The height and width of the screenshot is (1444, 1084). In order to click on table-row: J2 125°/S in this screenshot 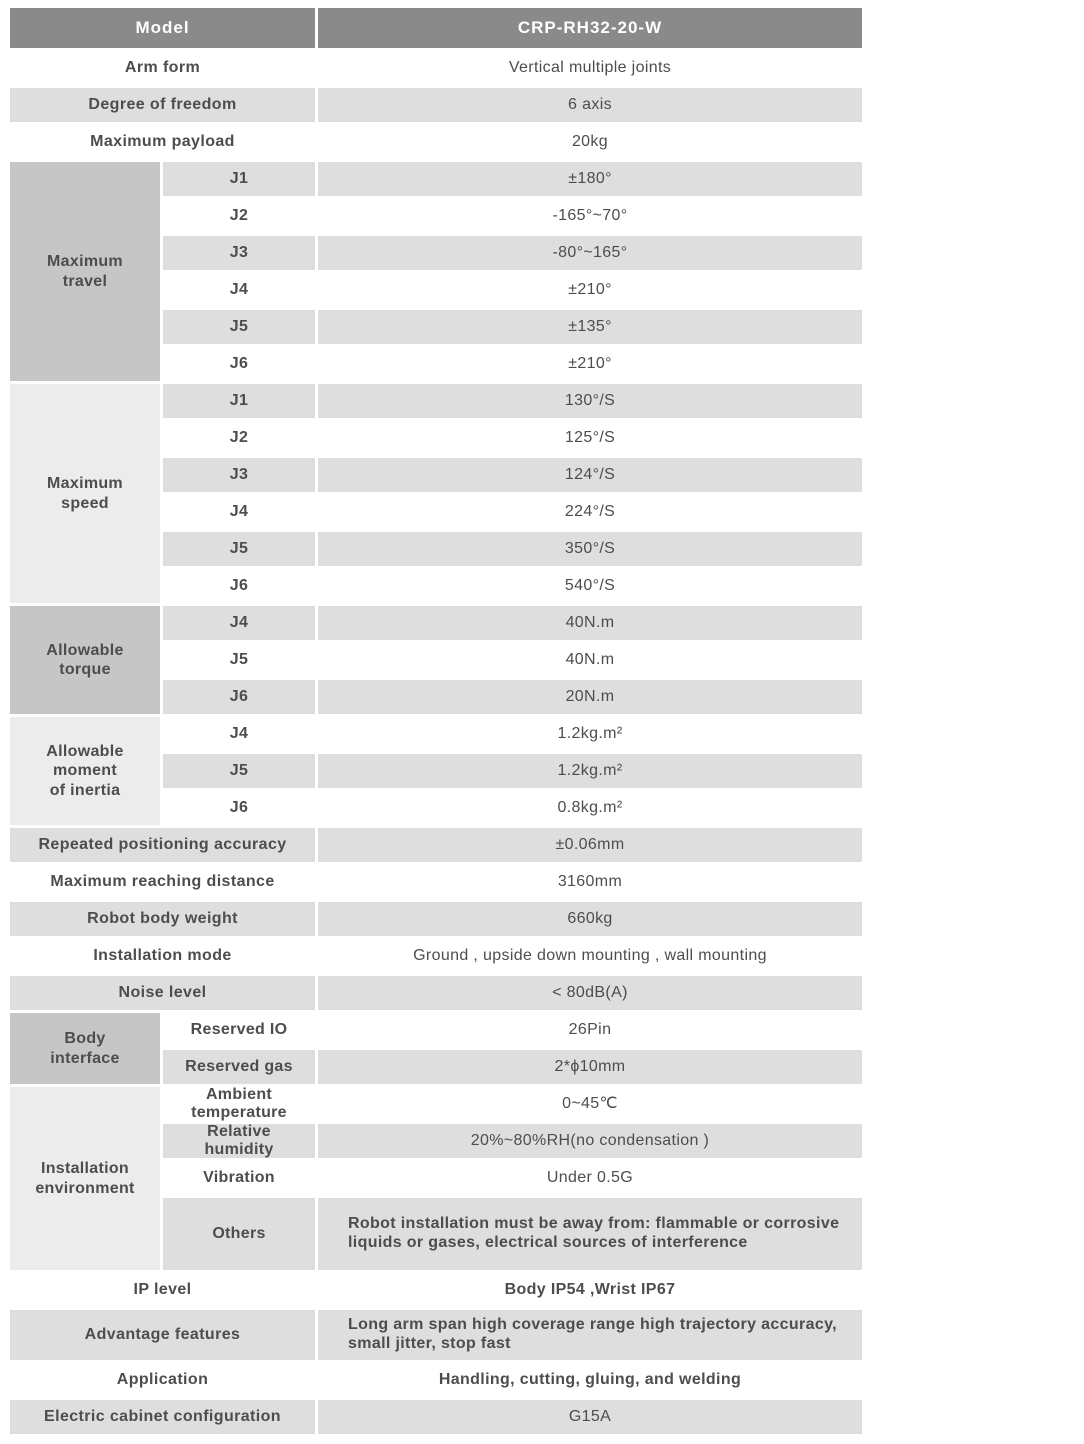, I will do `click(512, 438)`.